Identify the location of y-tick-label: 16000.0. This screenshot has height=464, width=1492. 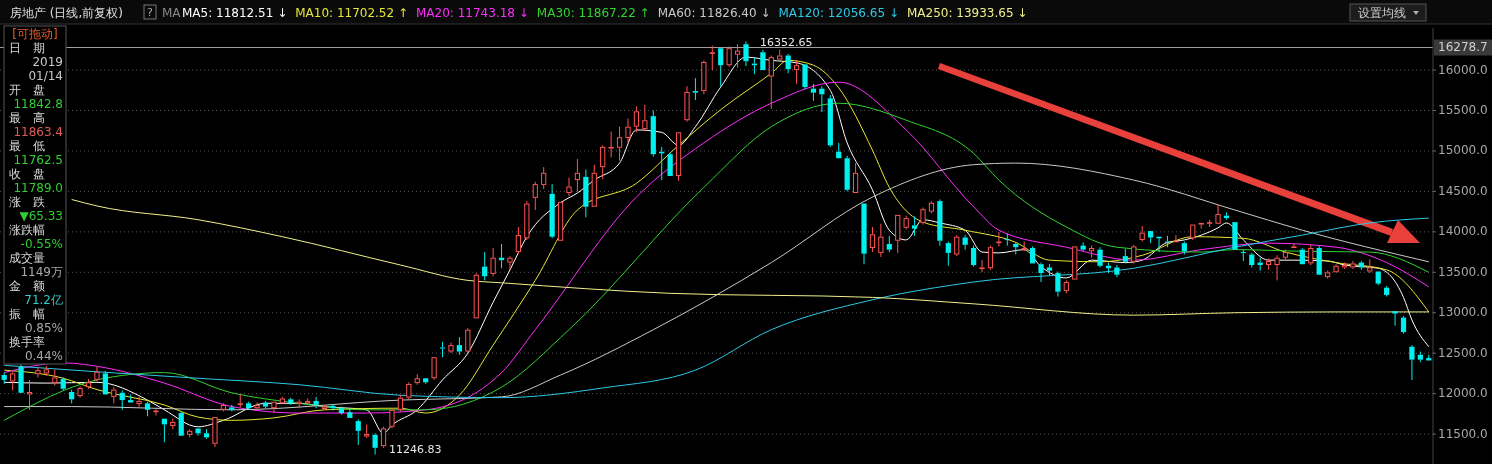
(1463, 69).